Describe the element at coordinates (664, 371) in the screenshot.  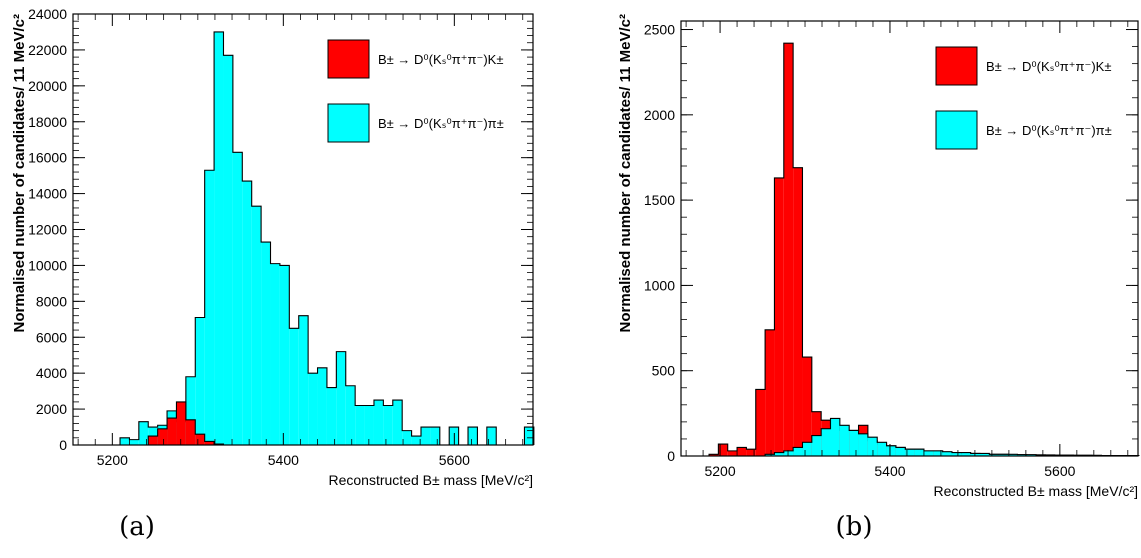
I see `y-tick-label: 500` at that location.